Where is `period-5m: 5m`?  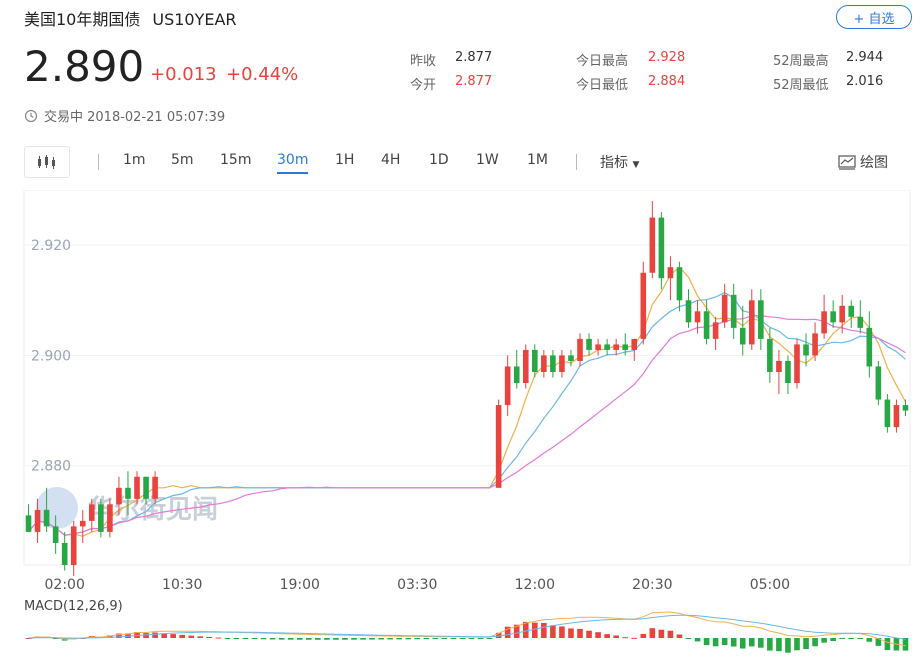
period-5m: 5m is located at coordinates (182, 160).